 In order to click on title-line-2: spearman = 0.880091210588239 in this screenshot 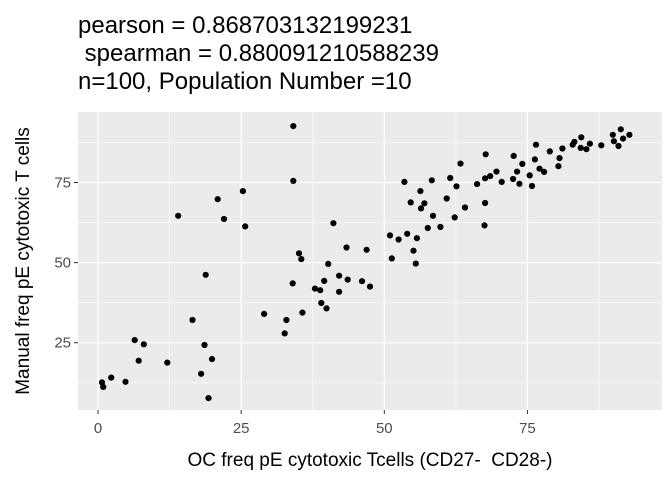, I will do `click(258, 53)`.